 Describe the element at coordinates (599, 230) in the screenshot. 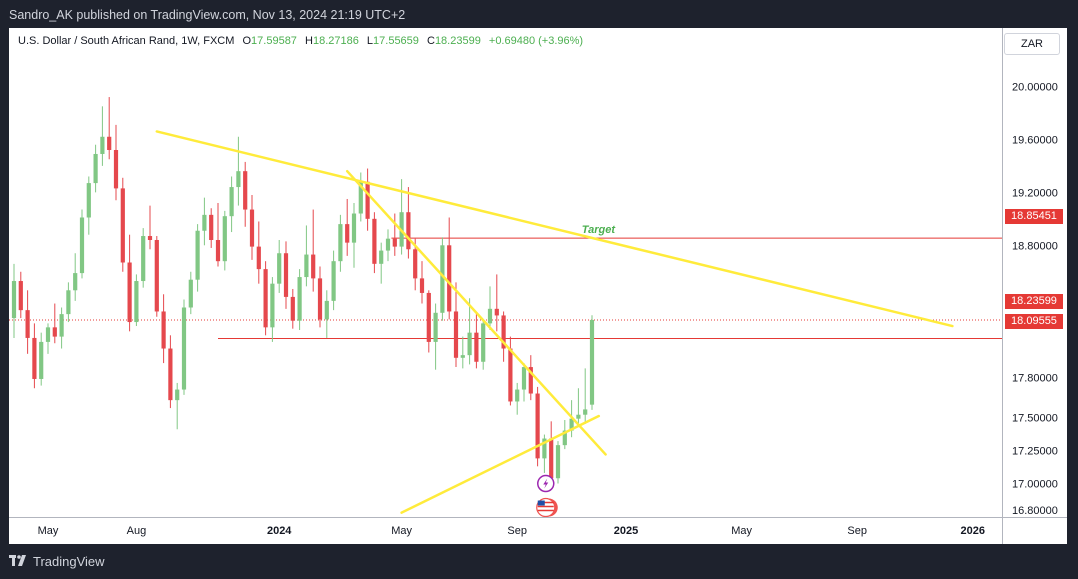

I see `target-annotation: Target` at that location.